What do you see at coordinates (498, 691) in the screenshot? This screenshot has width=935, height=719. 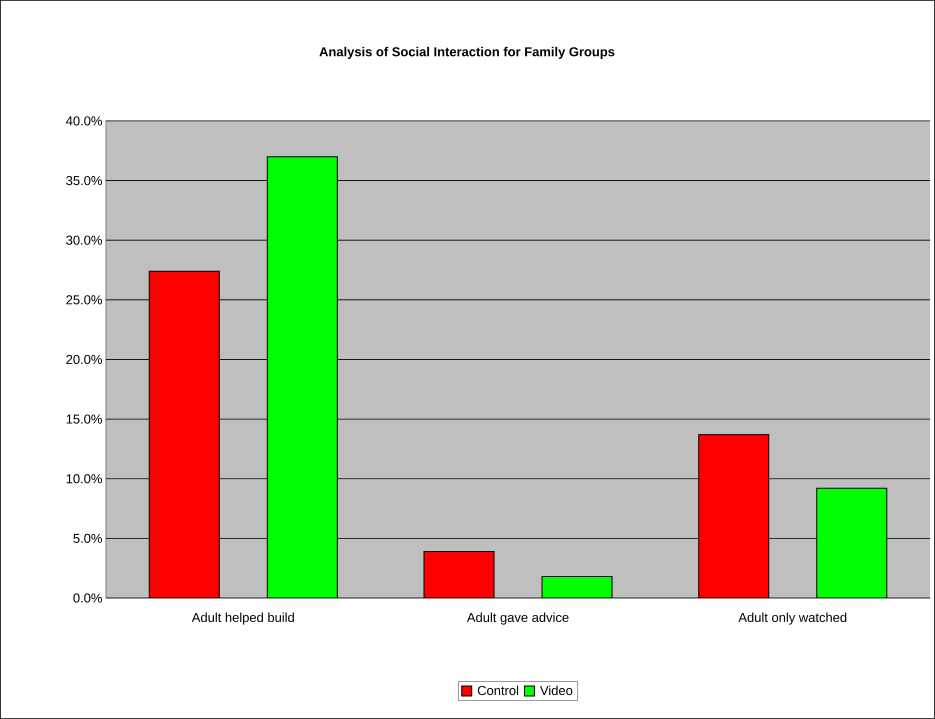 I see `legend-label: Control` at bounding box center [498, 691].